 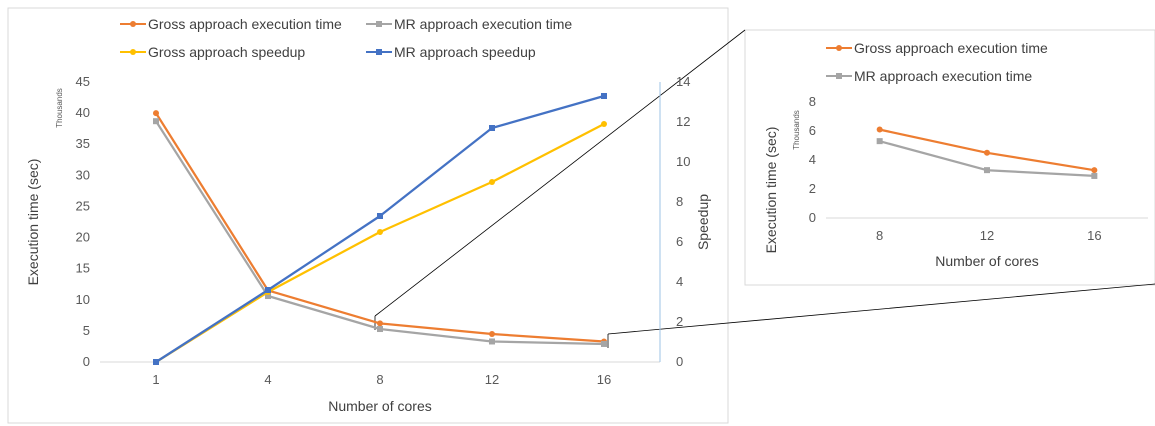 What do you see at coordinates (771, 190) in the screenshot?
I see `inset-y-axis-title: Execution time (sec)` at bounding box center [771, 190].